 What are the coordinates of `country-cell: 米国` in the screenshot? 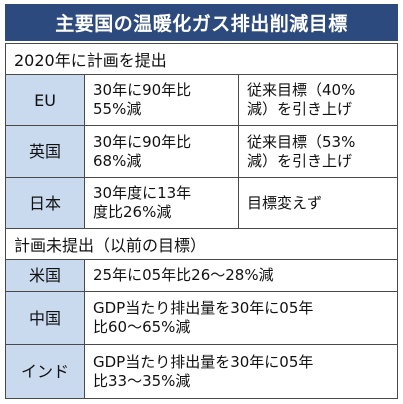 It's located at (45, 275).